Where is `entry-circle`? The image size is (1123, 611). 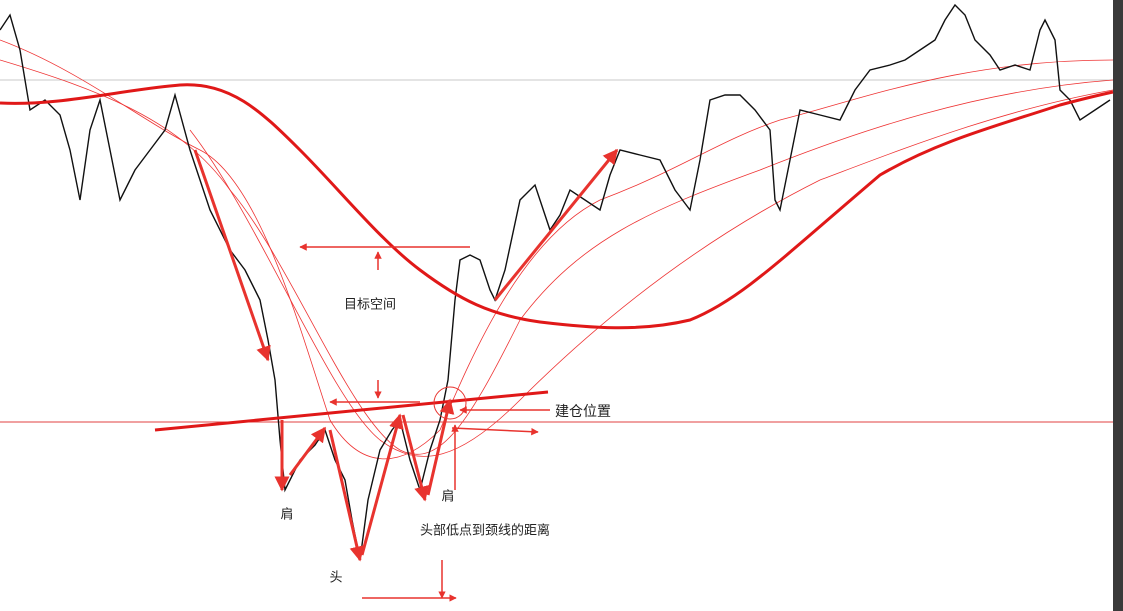
entry-circle is located at coordinates (450, 403).